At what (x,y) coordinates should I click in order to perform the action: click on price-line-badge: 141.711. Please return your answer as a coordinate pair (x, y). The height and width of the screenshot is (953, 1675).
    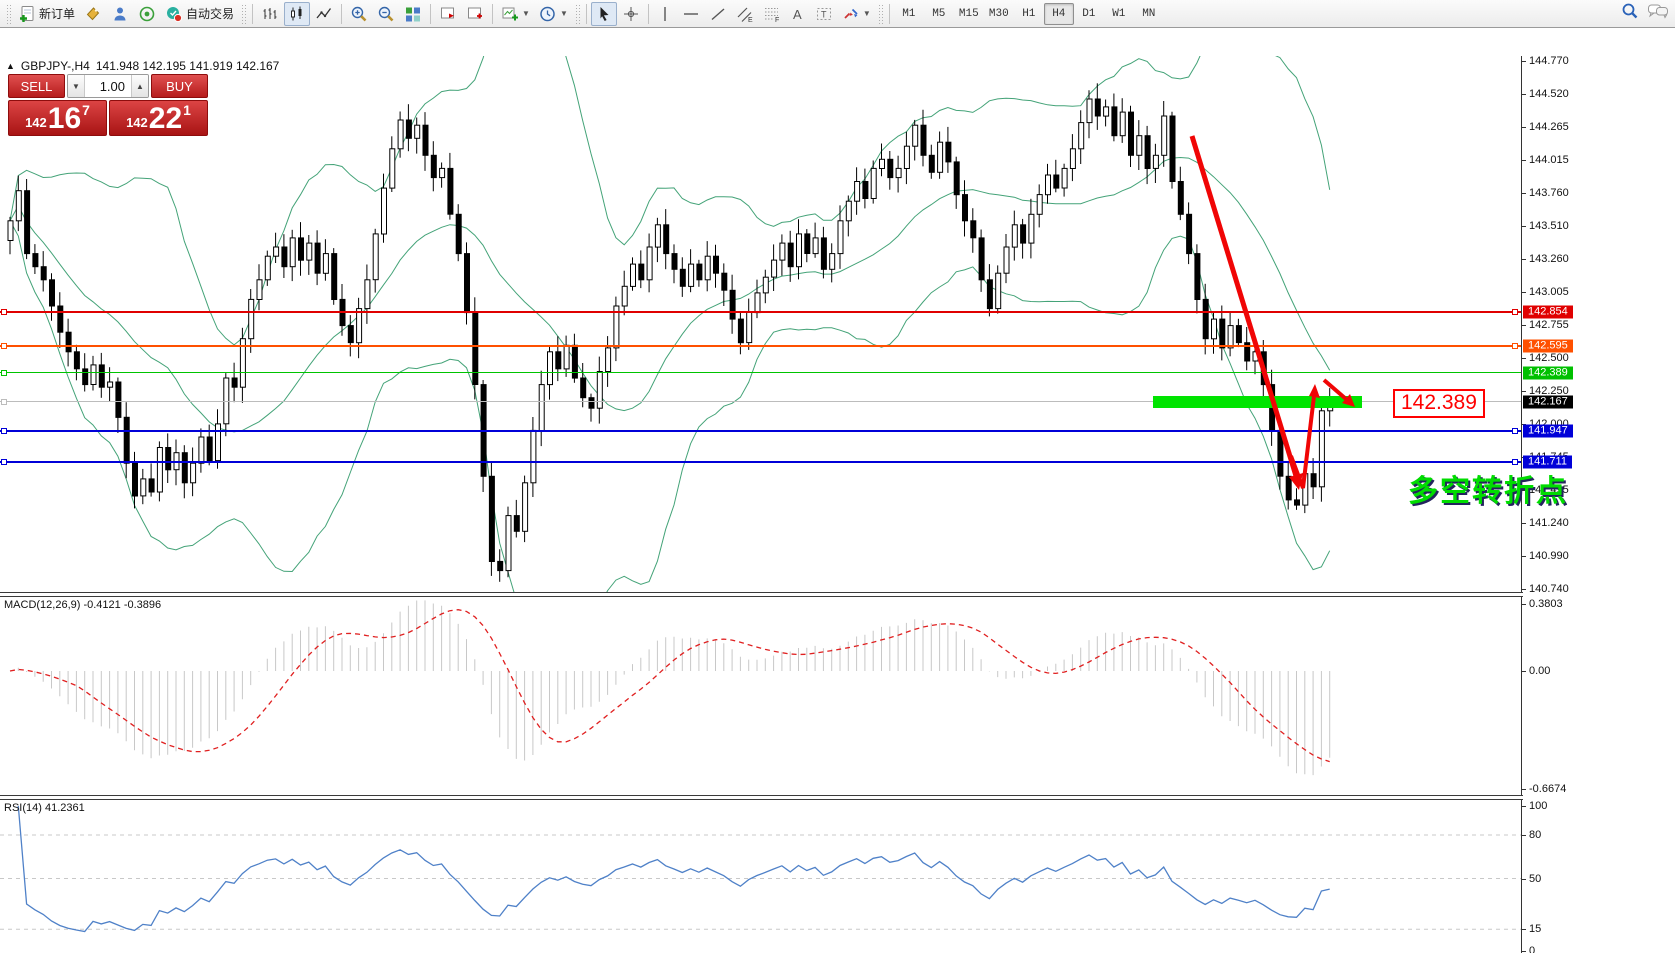
    Looking at the image, I should click on (1547, 462).